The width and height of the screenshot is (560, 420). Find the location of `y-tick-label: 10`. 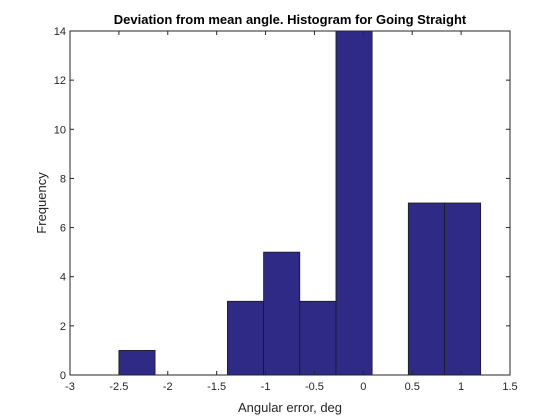

y-tick-label: 10 is located at coordinates (60, 130).